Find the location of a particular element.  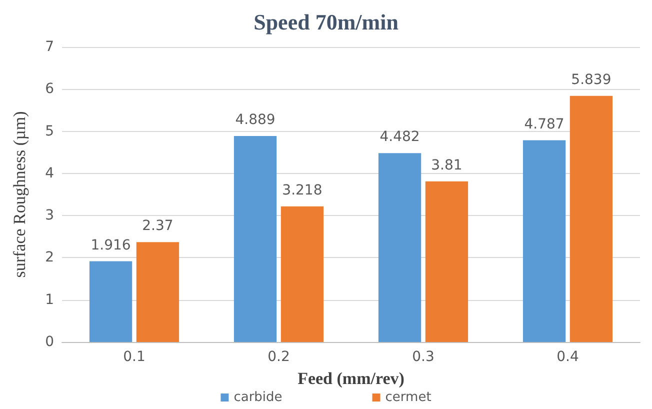

y-tick-label: 7 is located at coordinates (49, 47).